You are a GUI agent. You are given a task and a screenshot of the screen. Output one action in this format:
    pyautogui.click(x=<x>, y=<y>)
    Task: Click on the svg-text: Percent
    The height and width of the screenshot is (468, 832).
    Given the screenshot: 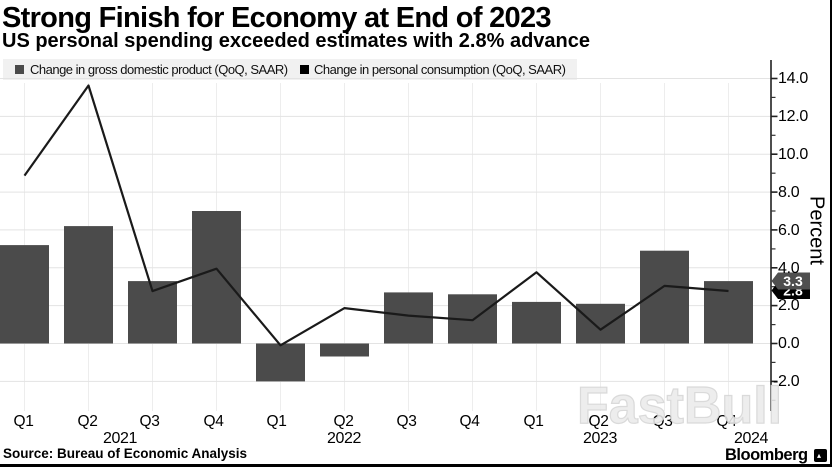 What is the action you would take?
    pyautogui.click(x=817, y=230)
    